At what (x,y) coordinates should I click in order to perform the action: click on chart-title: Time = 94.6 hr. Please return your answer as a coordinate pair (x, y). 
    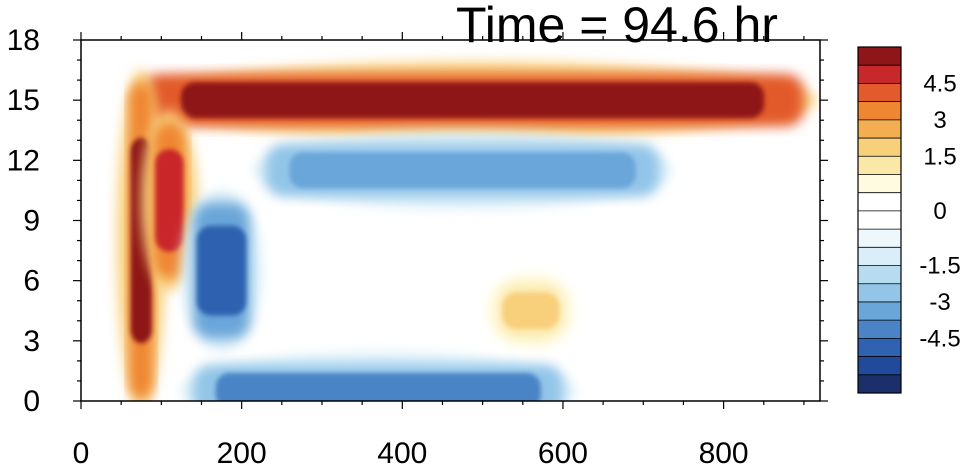
    Looking at the image, I should click on (617, 26).